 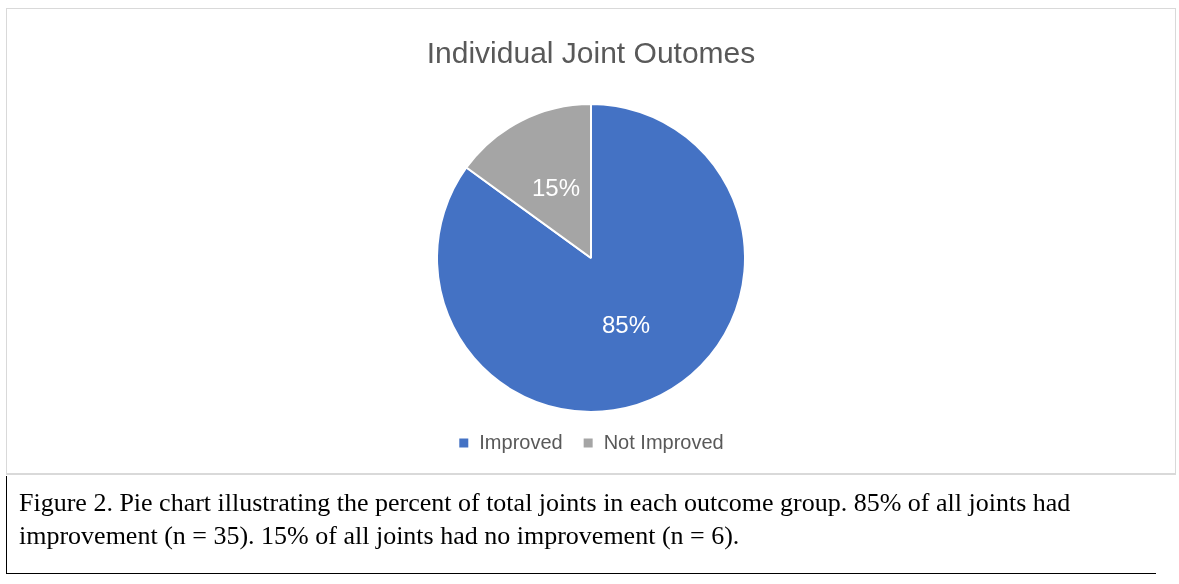 What do you see at coordinates (556, 188) in the screenshot?
I see `data-label: 15%` at bounding box center [556, 188].